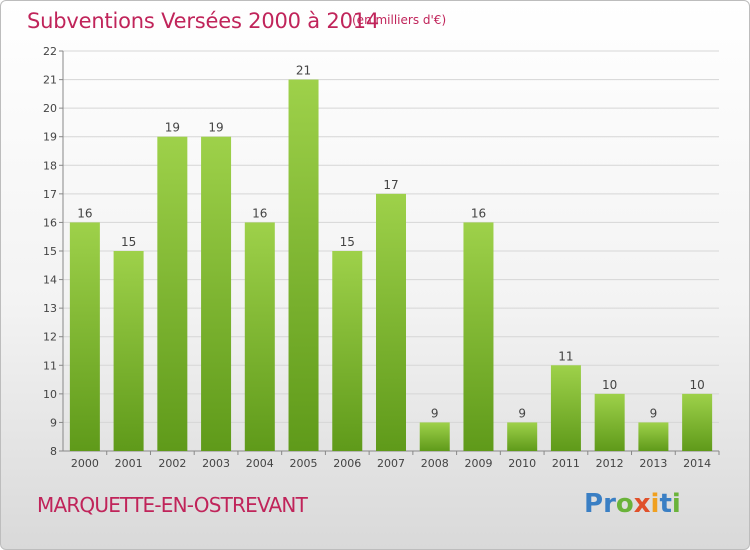  What do you see at coordinates (478, 336) in the screenshot?
I see `bar-2009` at bounding box center [478, 336].